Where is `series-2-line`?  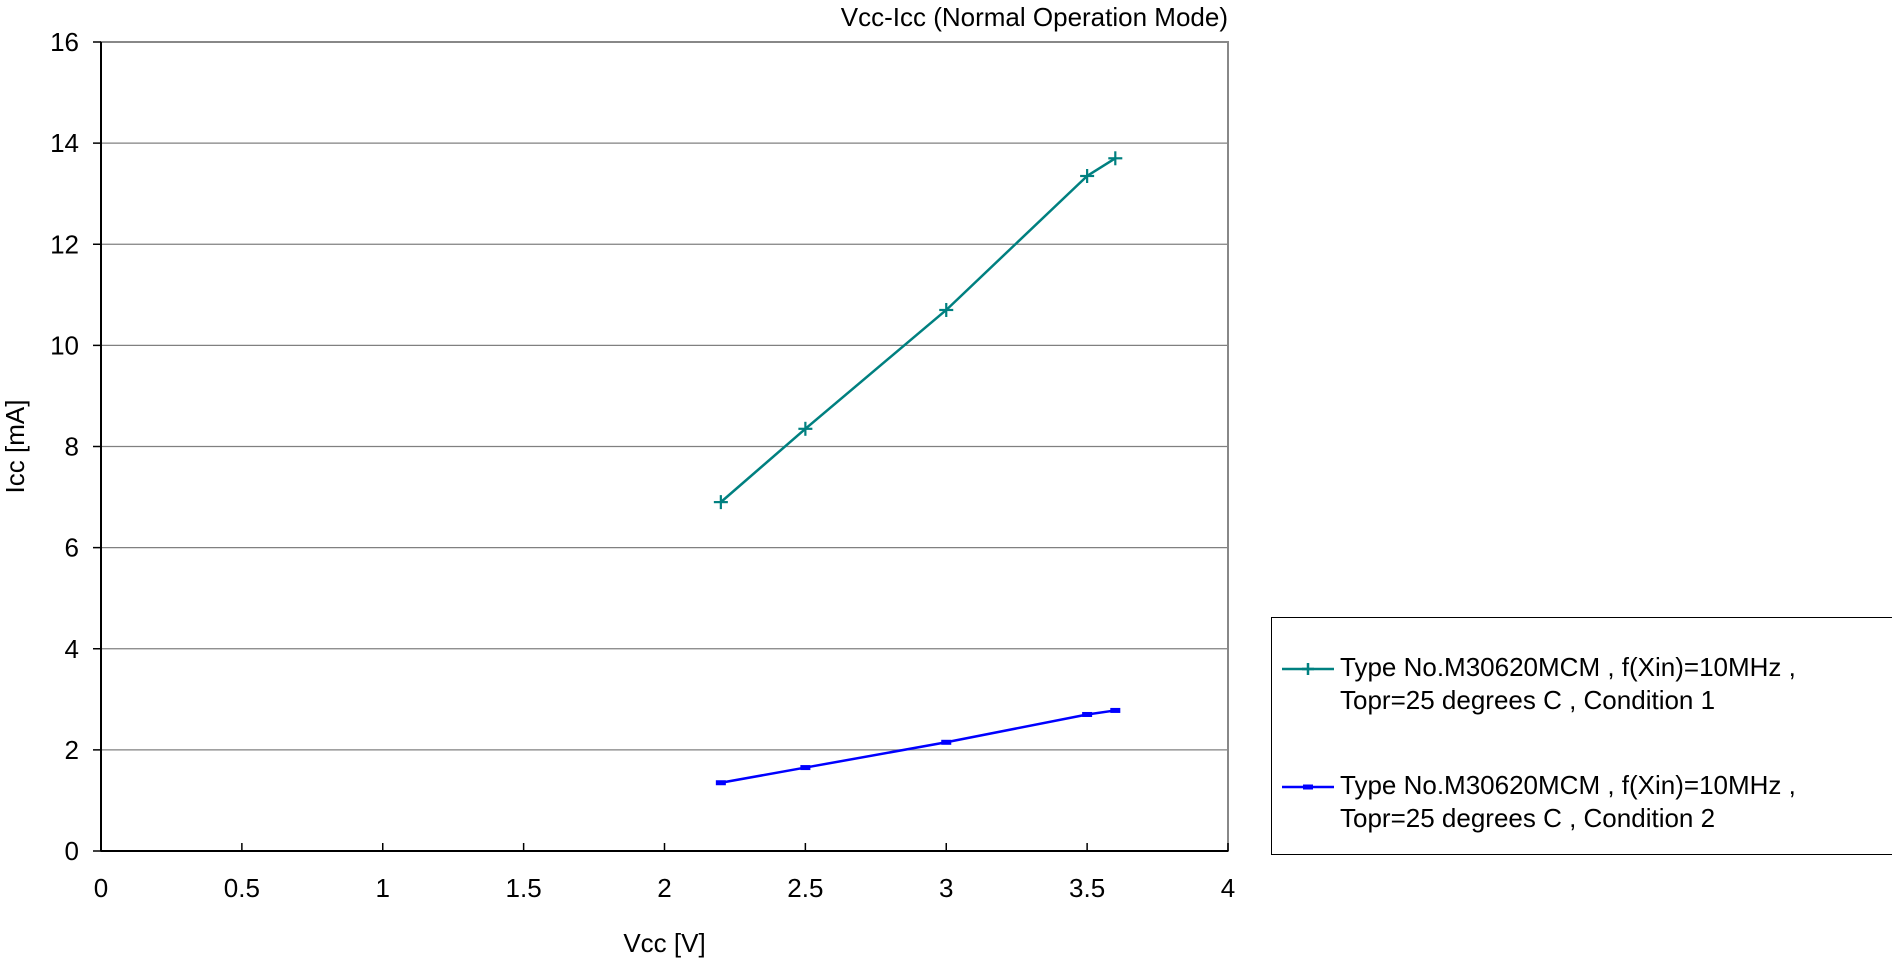 series-2-line is located at coordinates (918, 746).